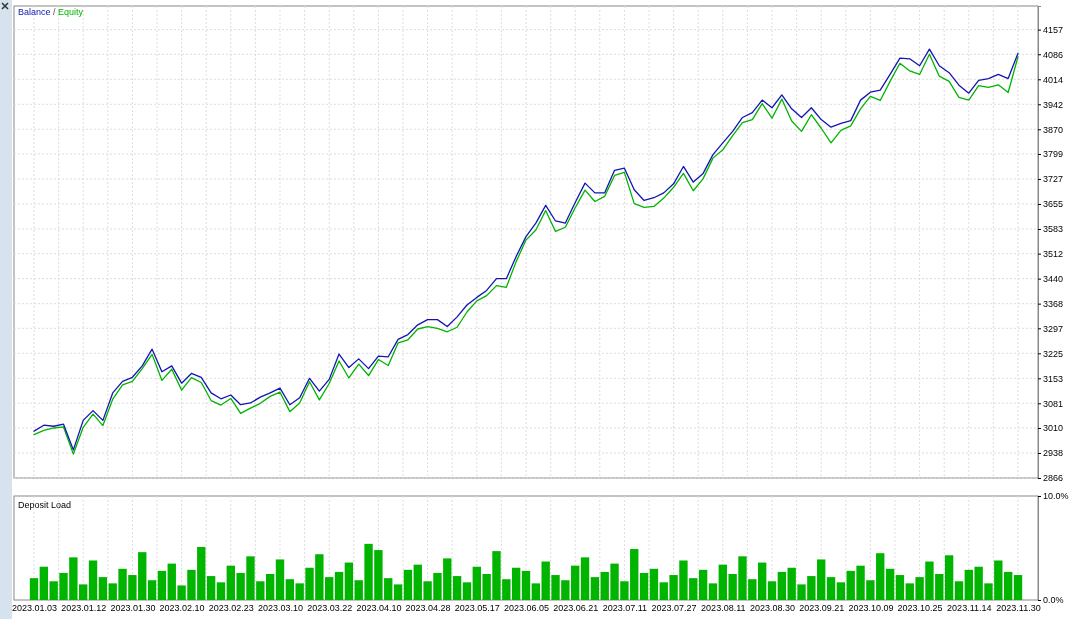  I want to click on x-tick-label: 2023.07.27, so click(674, 608).